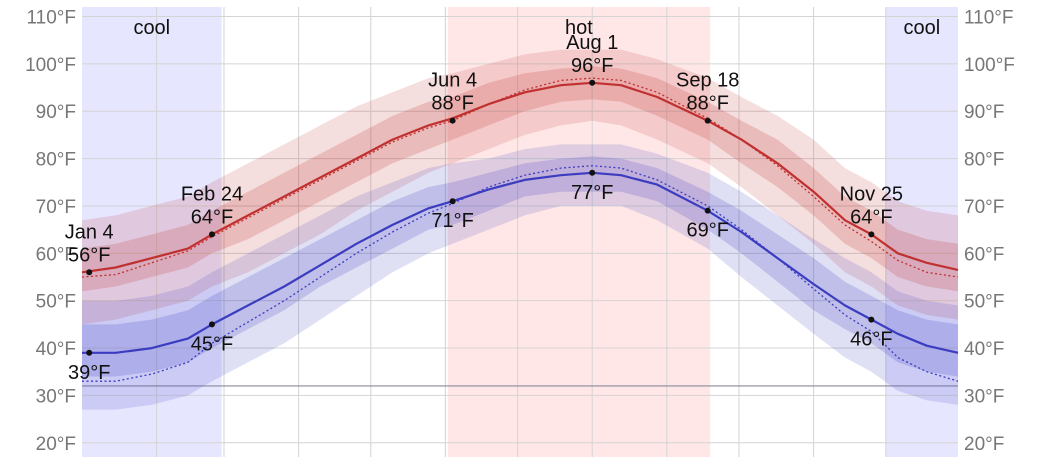 Image resolution: width=1040 pixels, height=457 pixels. What do you see at coordinates (984, 160) in the screenshot?
I see `y-tick-label-right: 80°F` at bounding box center [984, 160].